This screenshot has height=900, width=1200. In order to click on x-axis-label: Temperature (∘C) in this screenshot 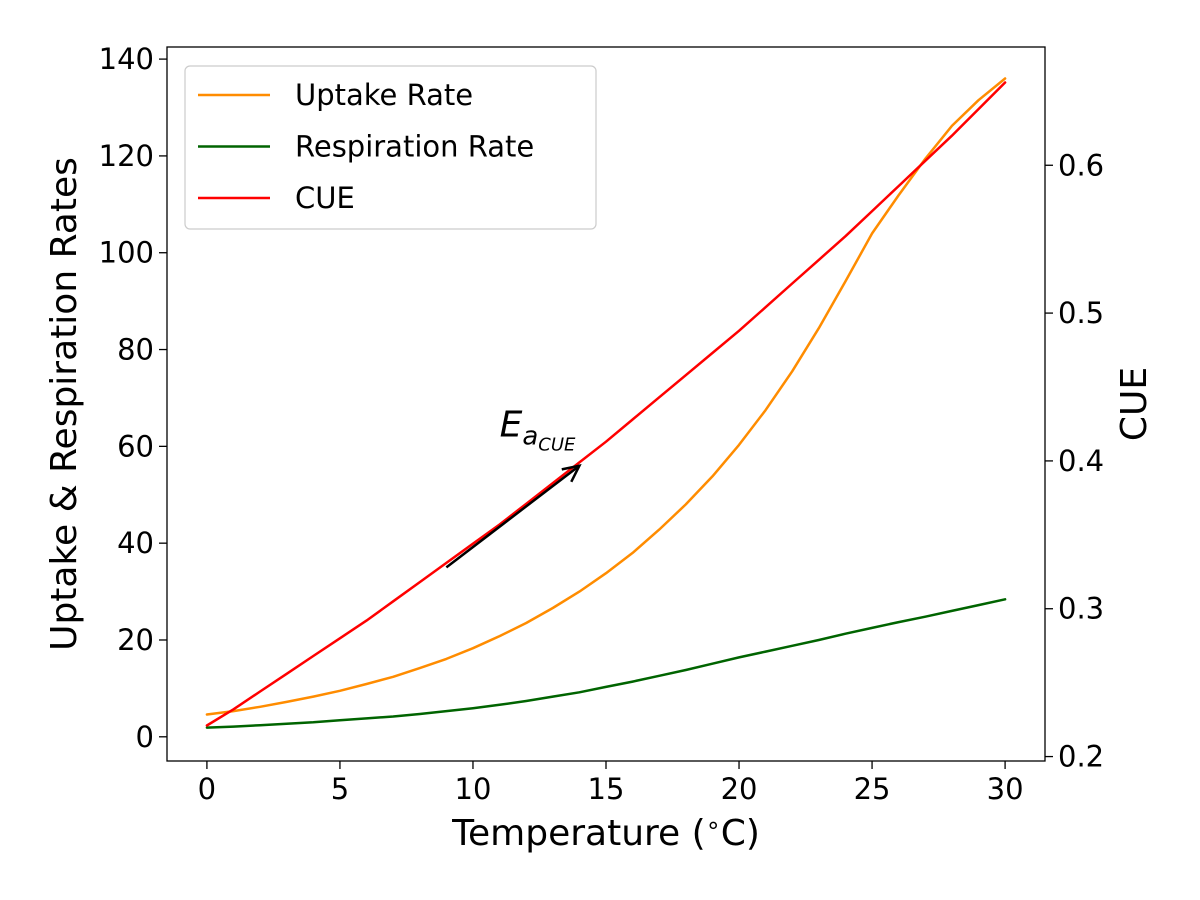, I will do `click(605, 832)`.